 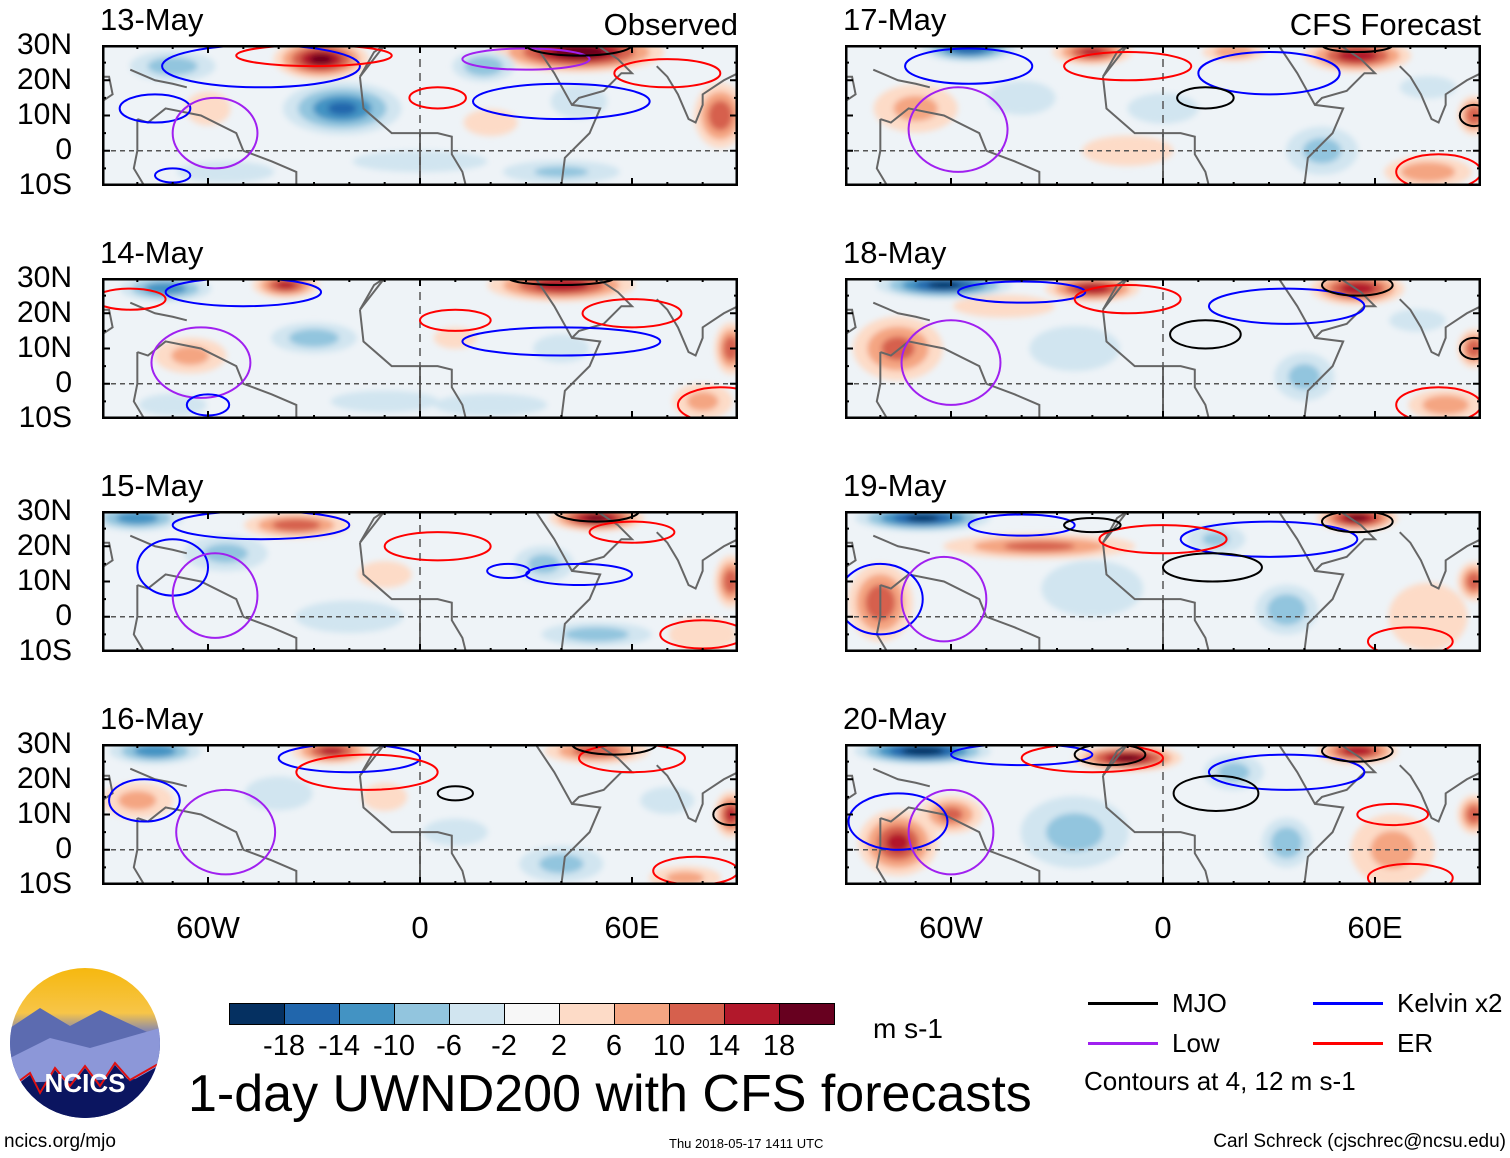 What do you see at coordinates (1385, 24) in the screenshot?
I see `column-label-forecast: CFS Forecast` at bounding box center [1385, 24].